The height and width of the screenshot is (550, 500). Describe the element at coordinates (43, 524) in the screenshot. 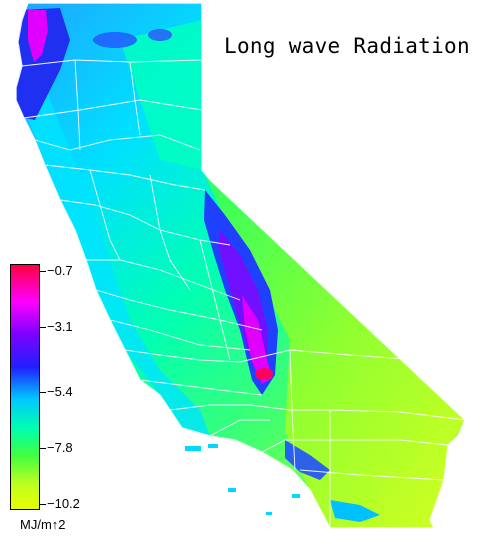

I see `scale-units: MJ/m↑2` at that location.